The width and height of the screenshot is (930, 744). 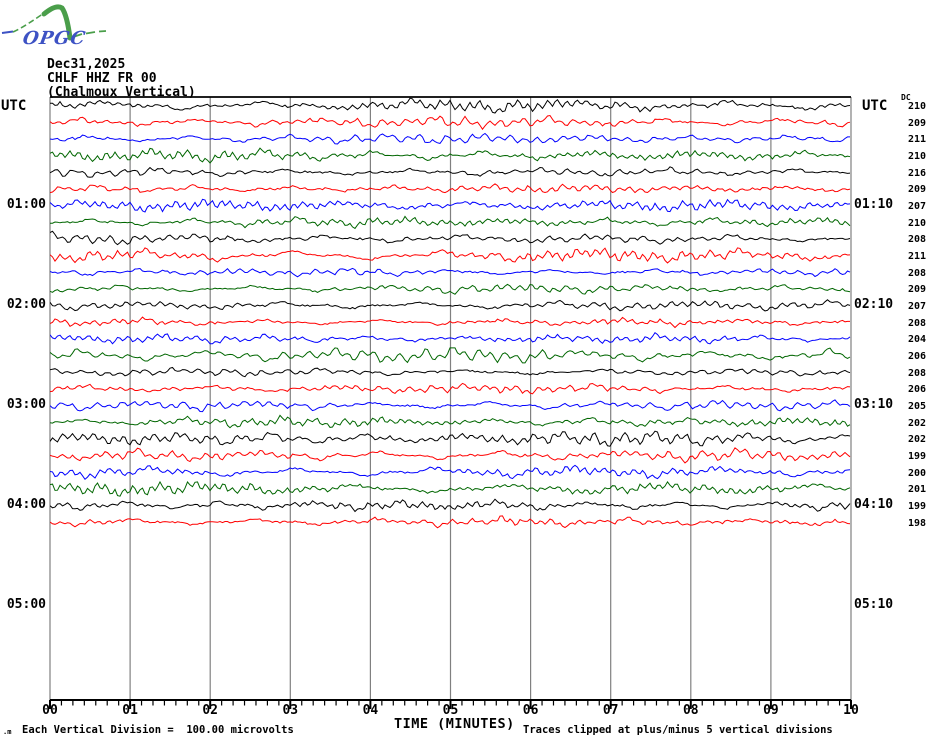 I want to click on seismo-trace-01:10, so click(x=450, y=222).